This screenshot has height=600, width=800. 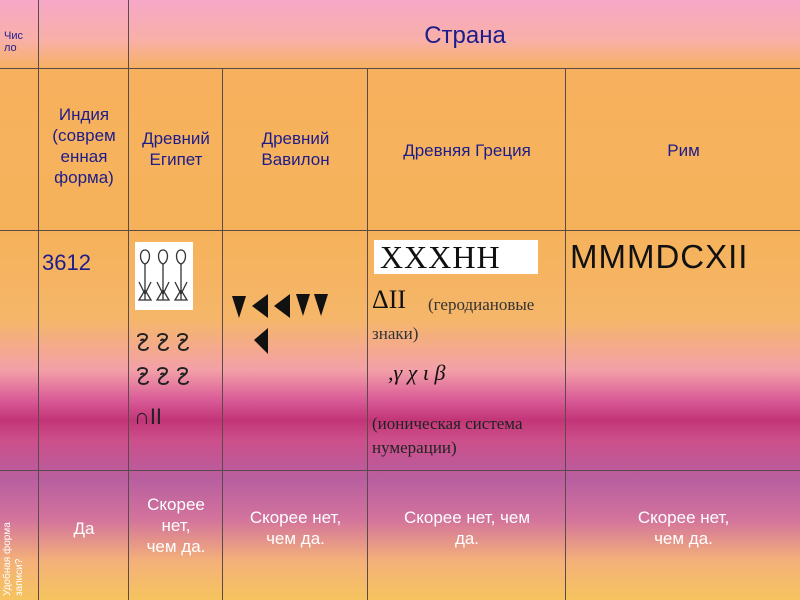 What do you see at coordinates (367, 334) in the screenshot?
I see `grid-line-v4` at bounding box center [367, 334].